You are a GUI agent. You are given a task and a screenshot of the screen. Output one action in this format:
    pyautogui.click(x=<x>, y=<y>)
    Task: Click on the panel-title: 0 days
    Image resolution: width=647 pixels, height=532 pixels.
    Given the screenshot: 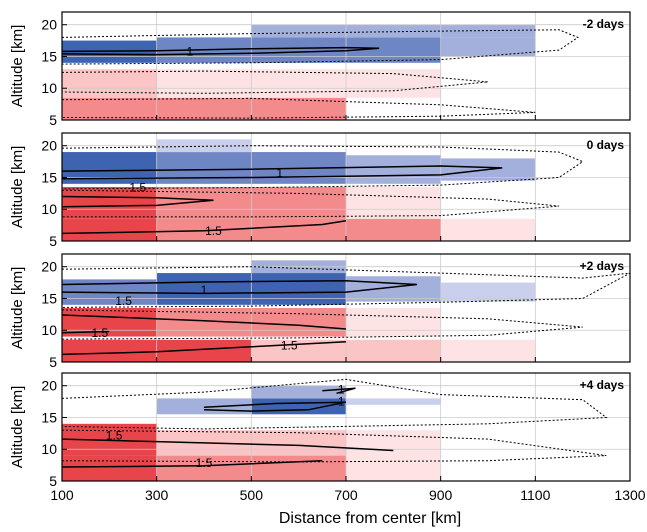 What is the action you would take?
    pyautogui.click(x=606, y=145)
    